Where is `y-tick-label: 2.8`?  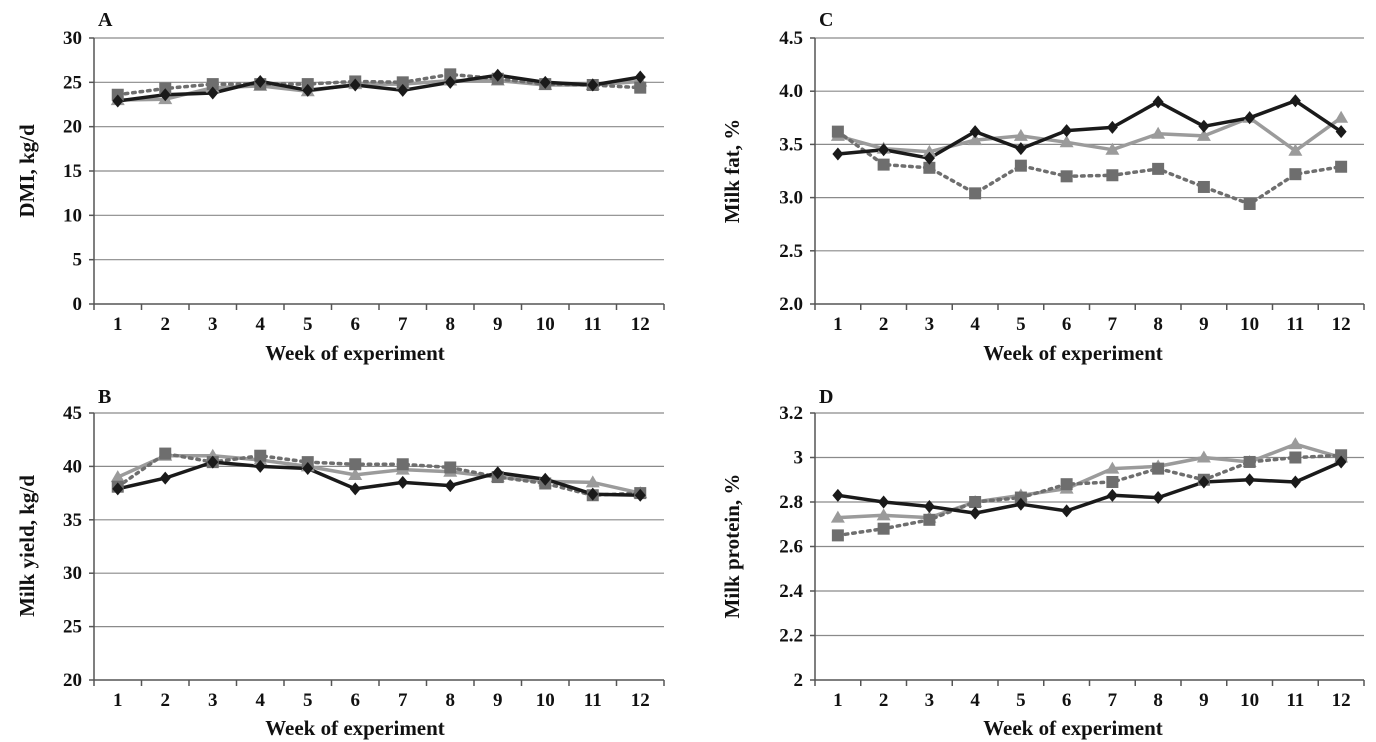 y-tick-label: 2.8 is located at coordinates (791, 502).